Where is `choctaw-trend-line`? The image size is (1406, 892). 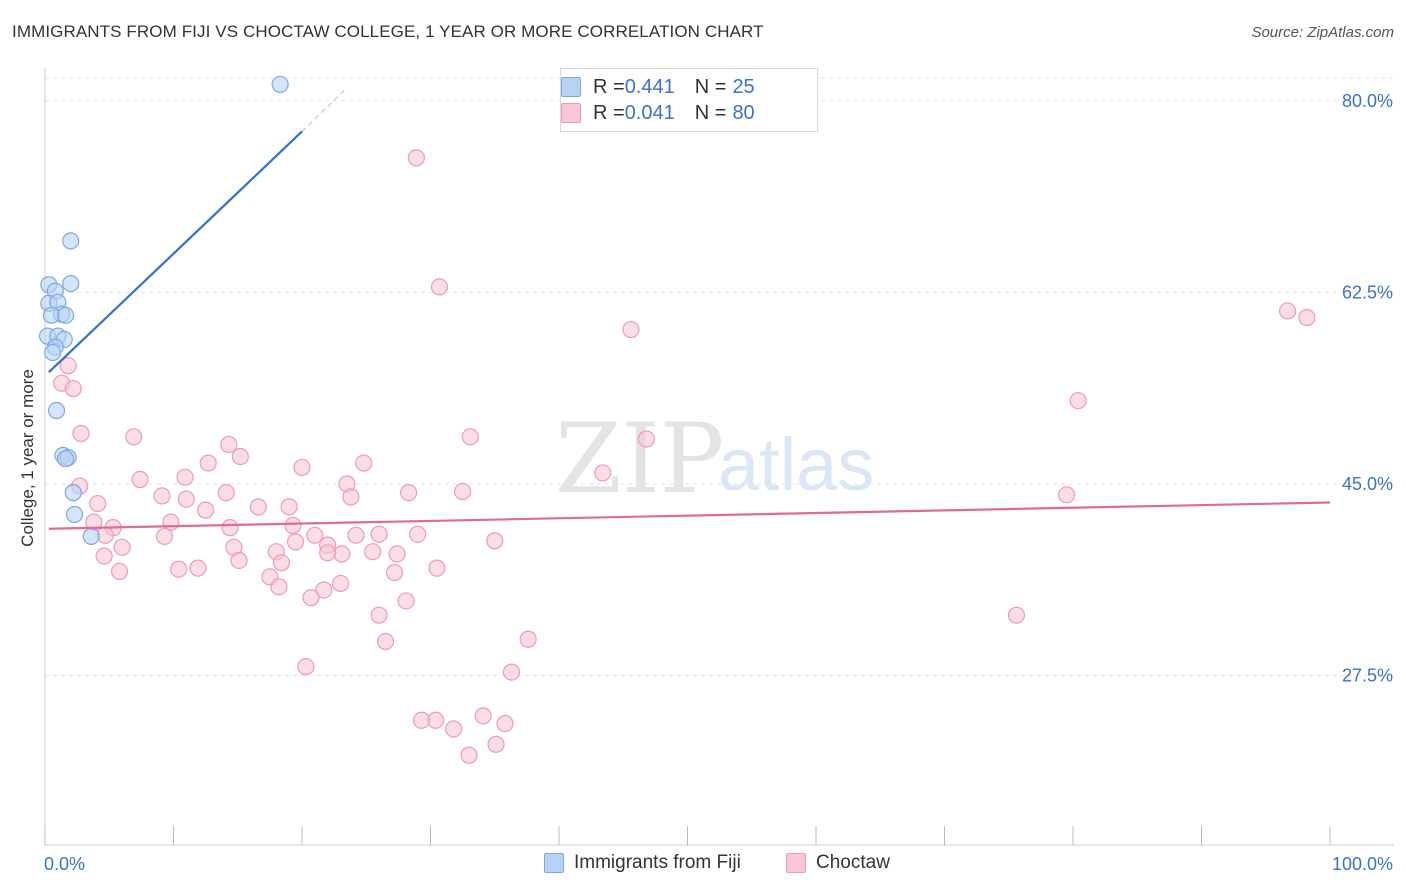
choctaw-trend-line is located at coordinates (689, 515).